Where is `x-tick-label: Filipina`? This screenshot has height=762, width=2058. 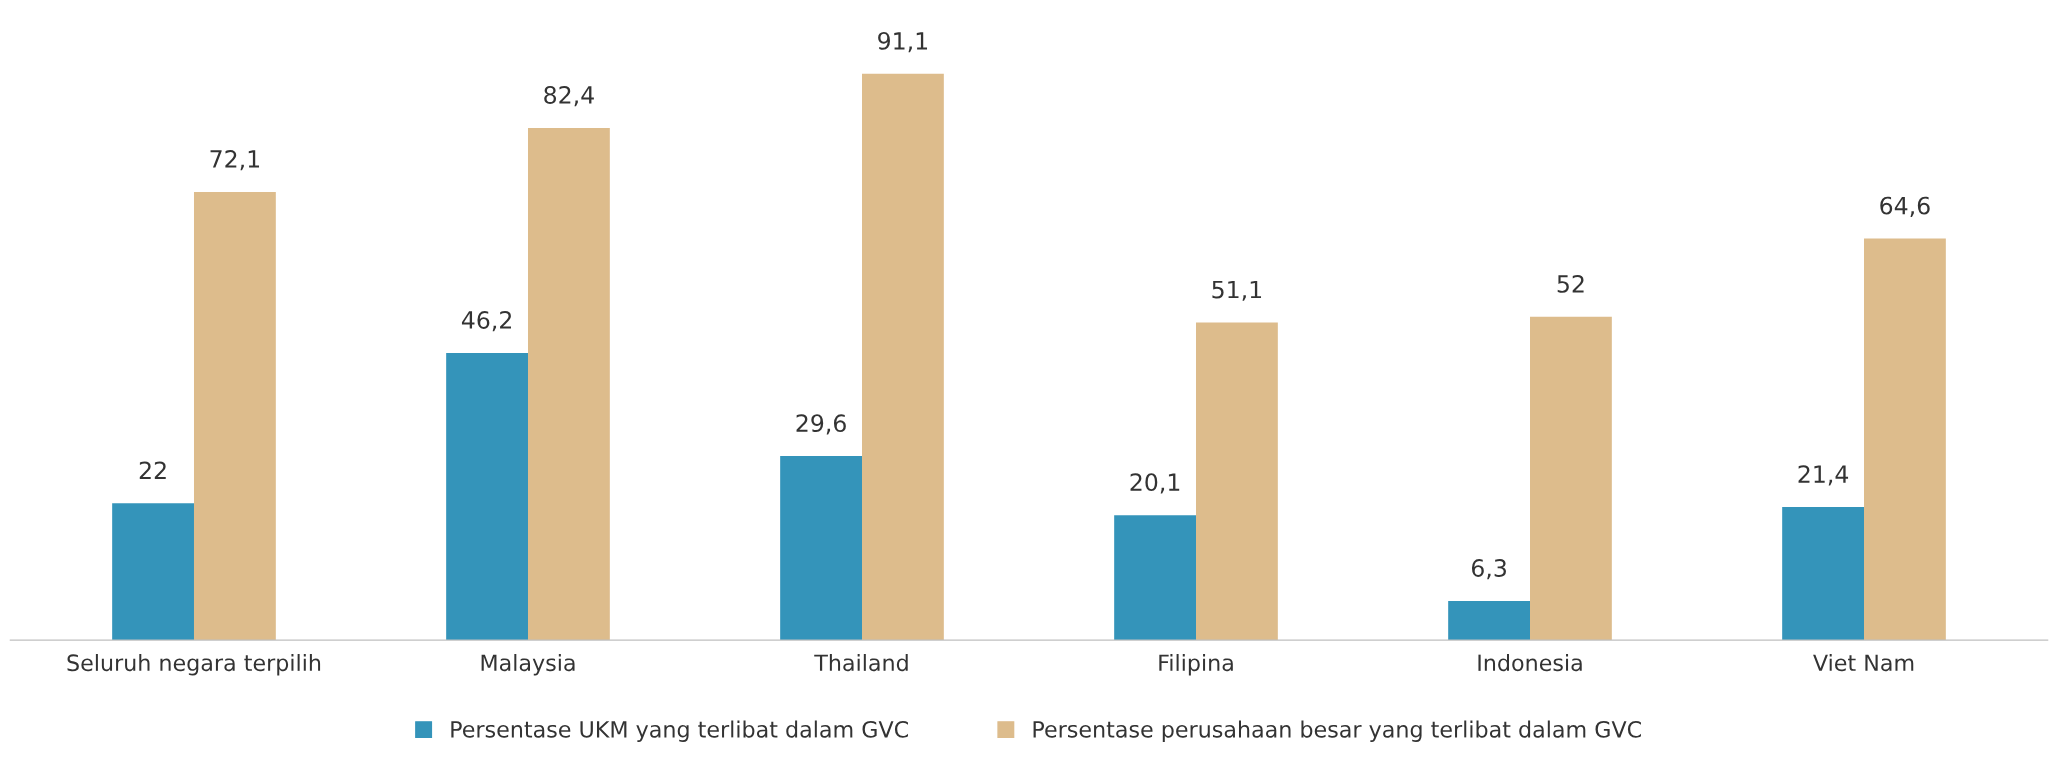 x-tick-label: Filipina is located at coordinates (1196, 664).